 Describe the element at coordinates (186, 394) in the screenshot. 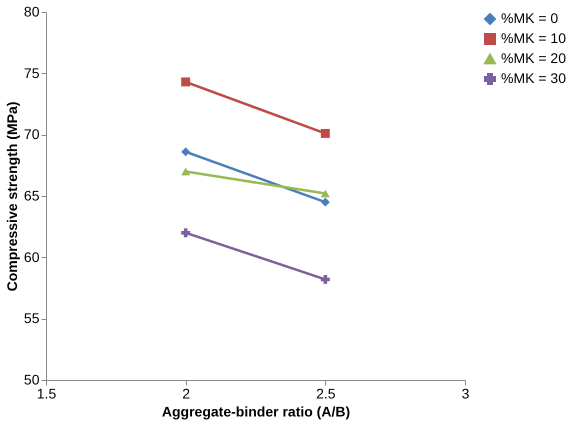

I see `x-tick-label: 2` at that location.